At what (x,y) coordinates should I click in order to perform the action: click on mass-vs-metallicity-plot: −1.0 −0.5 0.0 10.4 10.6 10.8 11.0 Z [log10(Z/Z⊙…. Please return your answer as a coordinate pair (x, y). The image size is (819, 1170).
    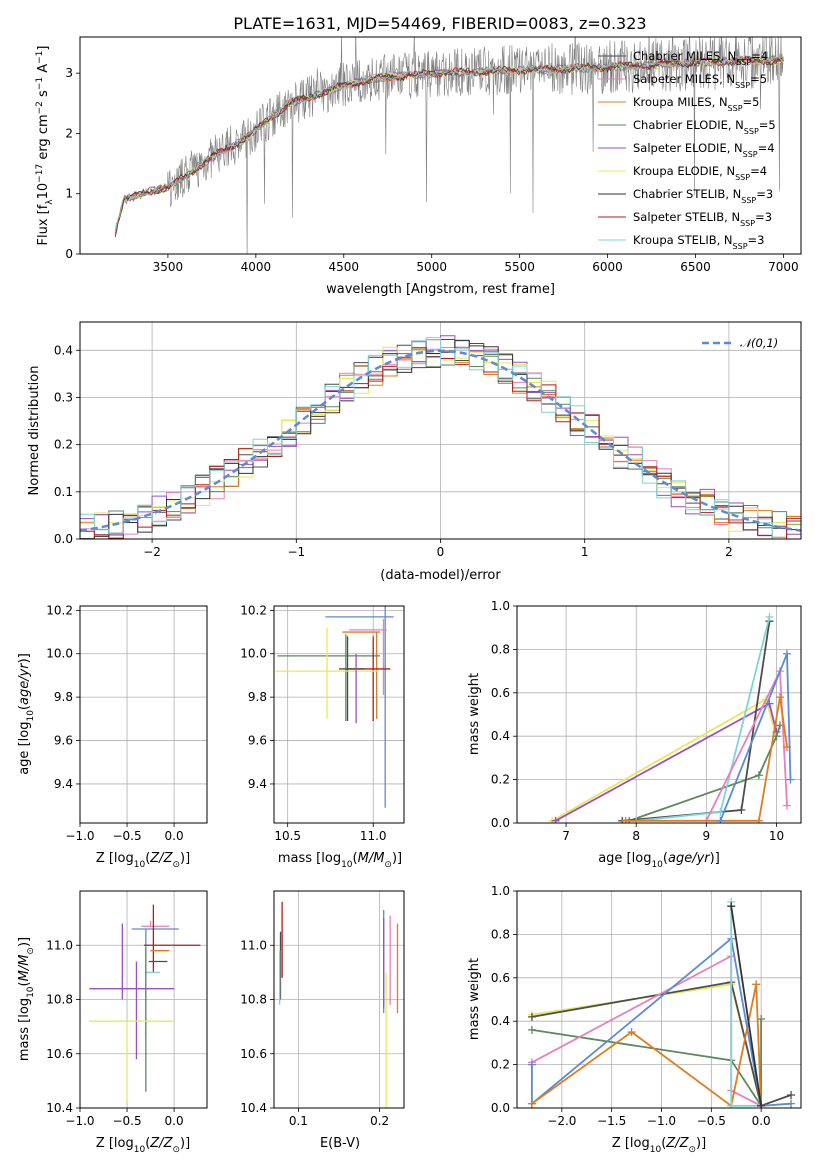
    Looking at the image, I should click on (112, 1022).